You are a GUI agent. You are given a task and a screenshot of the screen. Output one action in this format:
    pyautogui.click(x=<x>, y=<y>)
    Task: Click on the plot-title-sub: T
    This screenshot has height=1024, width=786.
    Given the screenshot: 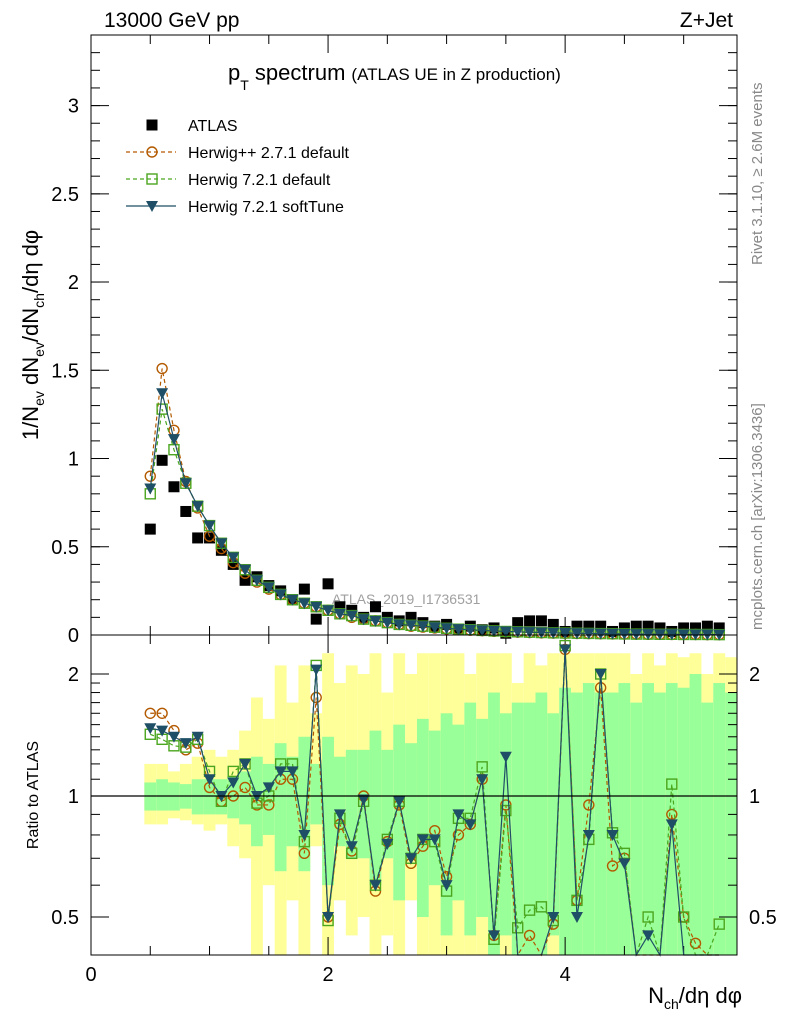 What is the action you would take?
    pyautogui.click(x=244, y=85)
    